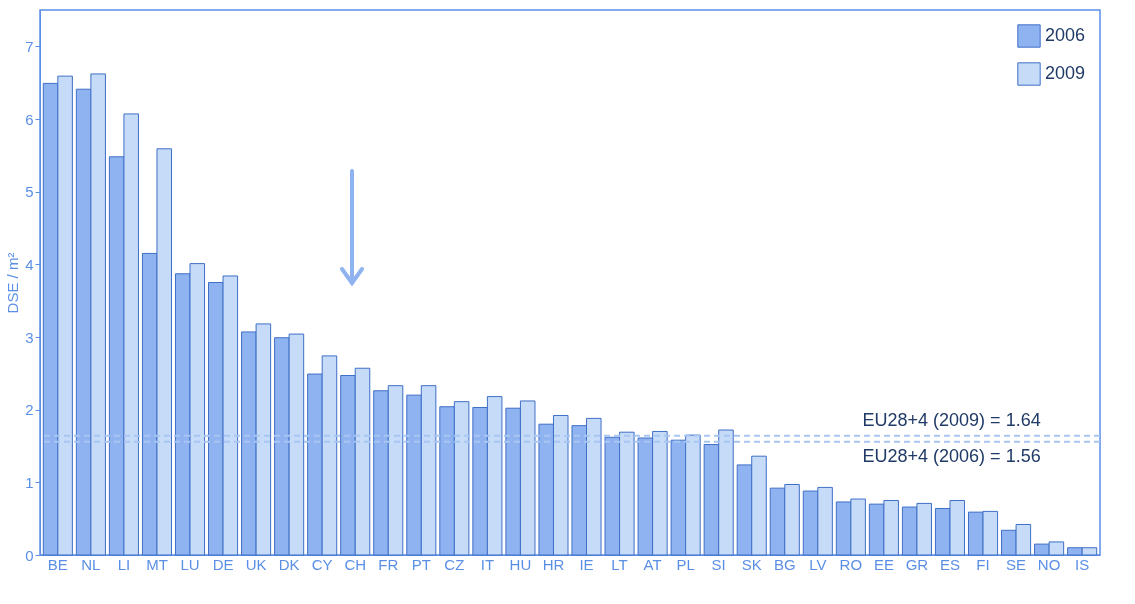 The height and width of the screenshot is (604, 1135). Describe the element at coordinates (388, 564) in the screenshot. I see `x-tick-label: FR` at that location.